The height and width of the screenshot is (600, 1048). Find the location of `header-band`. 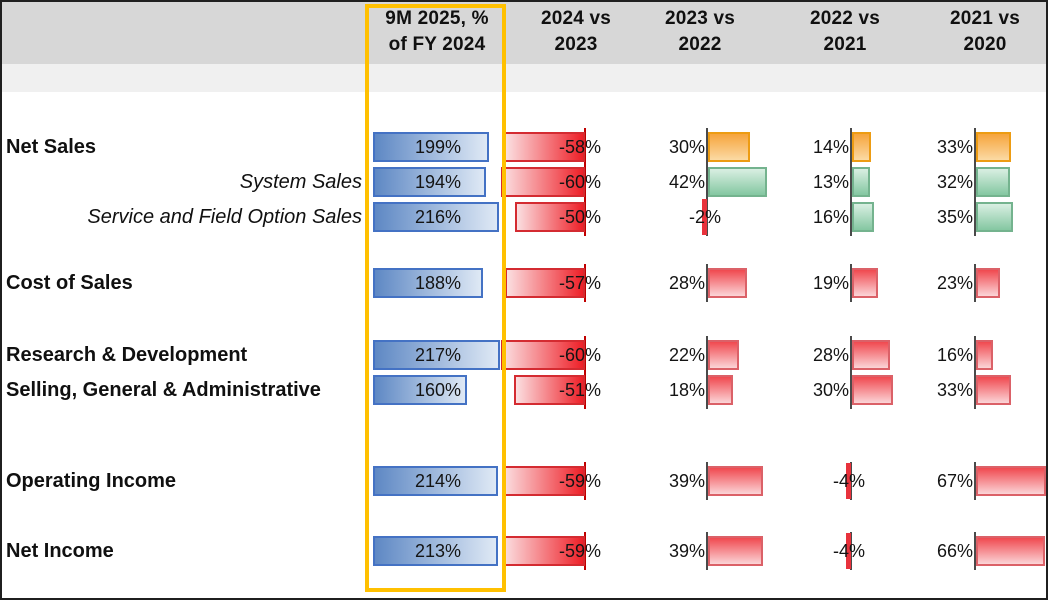

header-band is located at coordinates (524, 32).